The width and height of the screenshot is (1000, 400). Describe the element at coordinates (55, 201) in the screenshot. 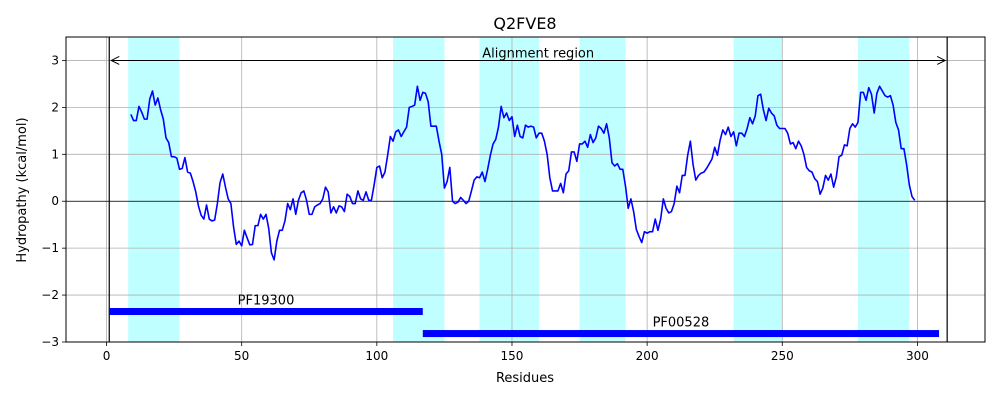

I see `y-tick-label-3: 0` at that location.